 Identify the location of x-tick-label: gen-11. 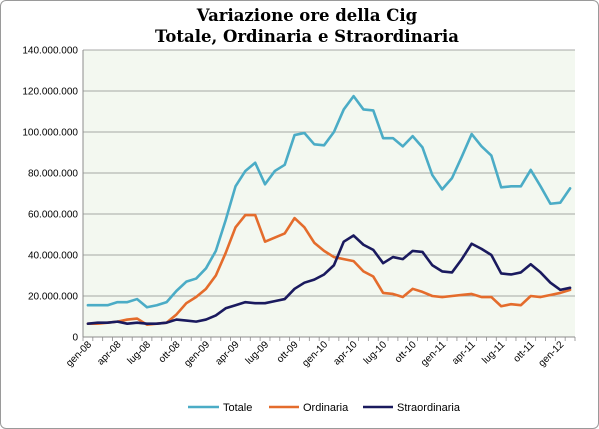
(434, 354).